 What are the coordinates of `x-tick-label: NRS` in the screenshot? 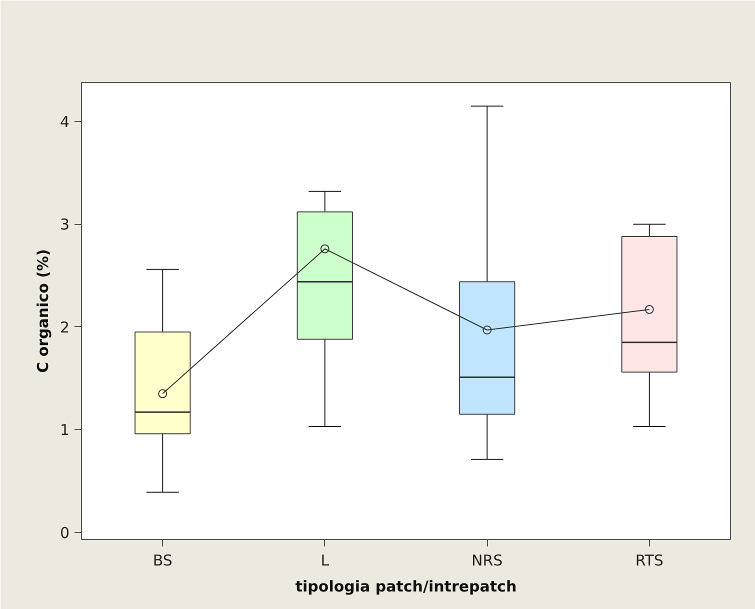 It's located at (487, 561).